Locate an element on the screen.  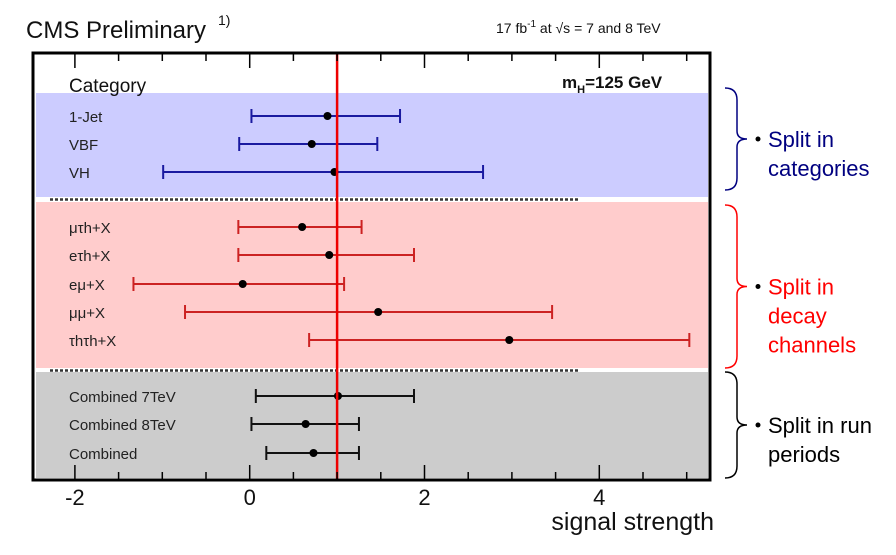
row-label: eμ+X is located at coordinates (87, 285).